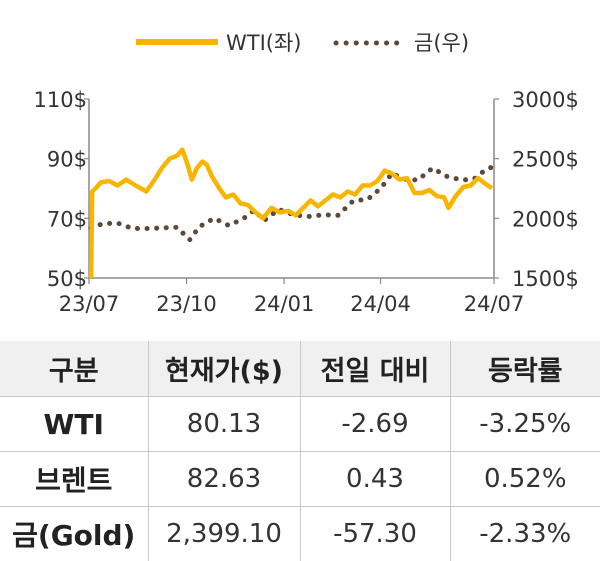  What do you see at coordinates (374, 369) in the screenshot?
I see `header-change: 전일 대비` at bounding box center [374, 369].